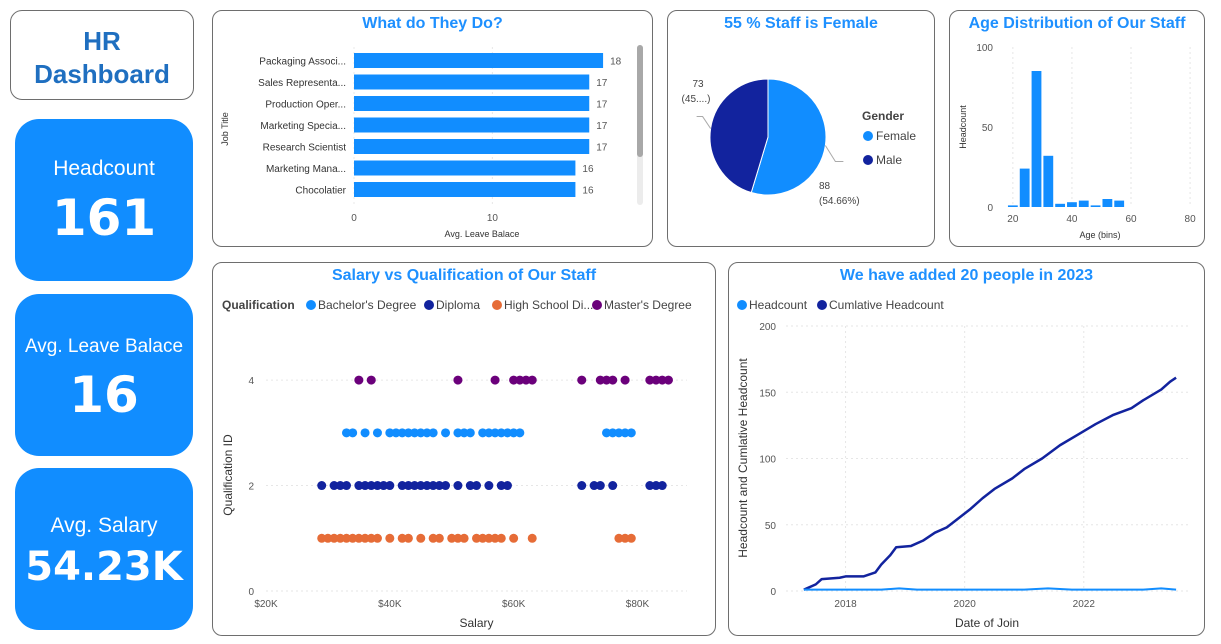  What do you see at coordinates (104, 168) in the screenshot?
I see `kpi-headcount-label: Headcount` at bounding box center [104, 168].